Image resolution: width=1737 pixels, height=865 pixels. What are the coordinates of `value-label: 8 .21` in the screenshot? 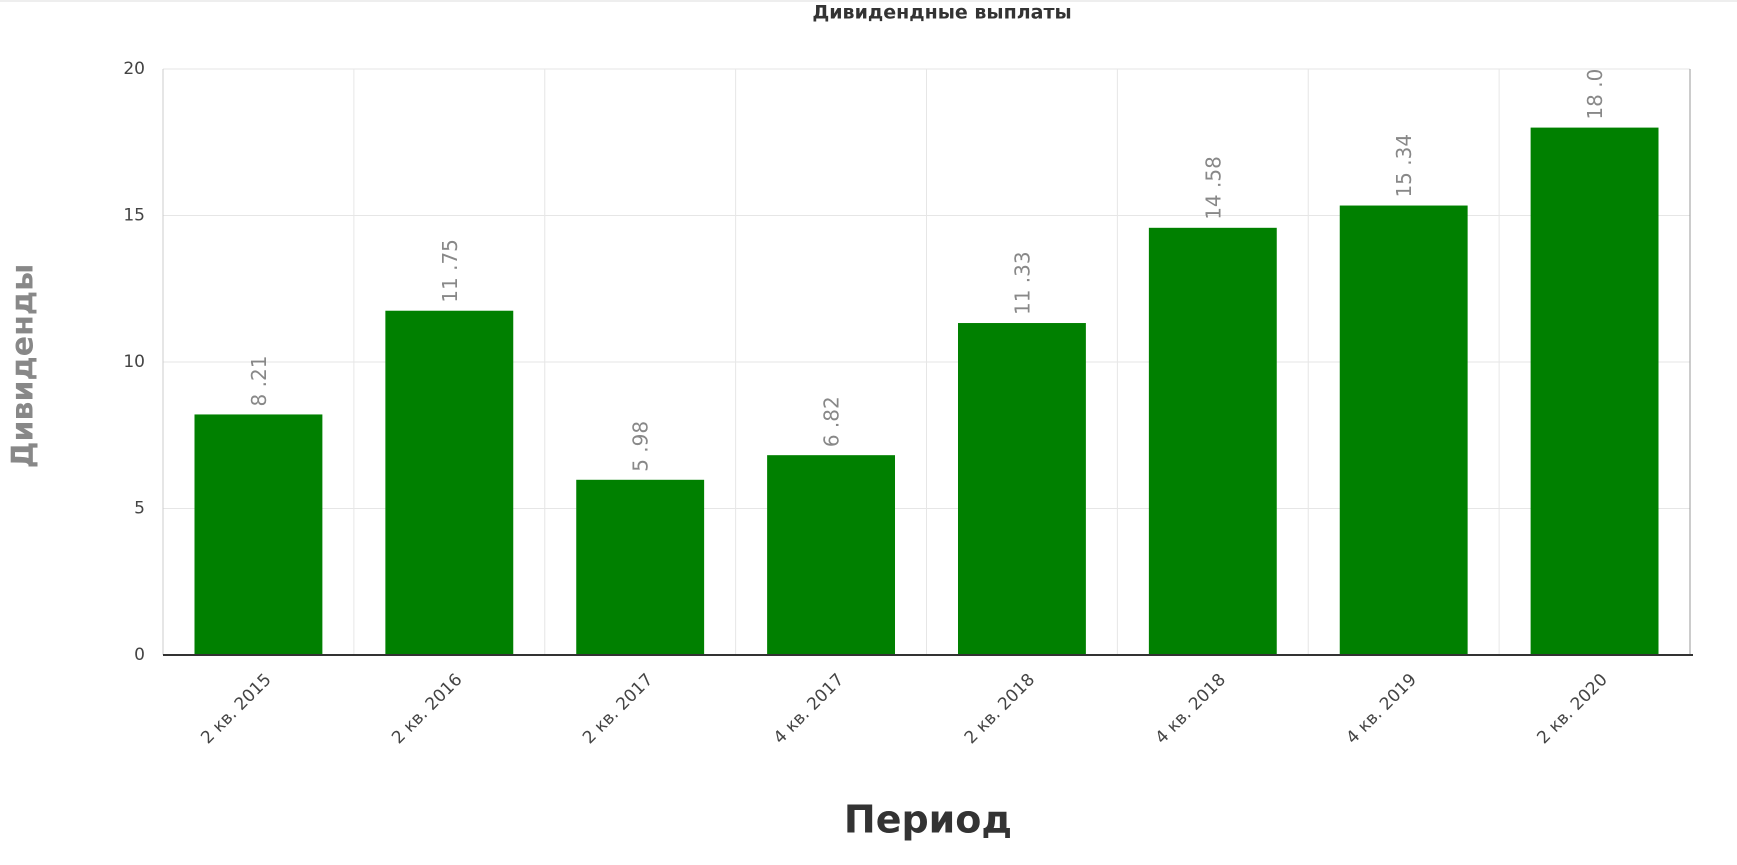 It's located at (259, 381).